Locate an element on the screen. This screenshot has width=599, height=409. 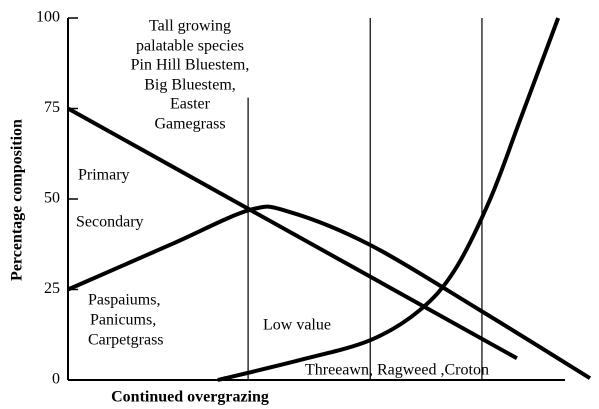
x-axis-label: Continued overgrazing is located at coordinates (190, 397).